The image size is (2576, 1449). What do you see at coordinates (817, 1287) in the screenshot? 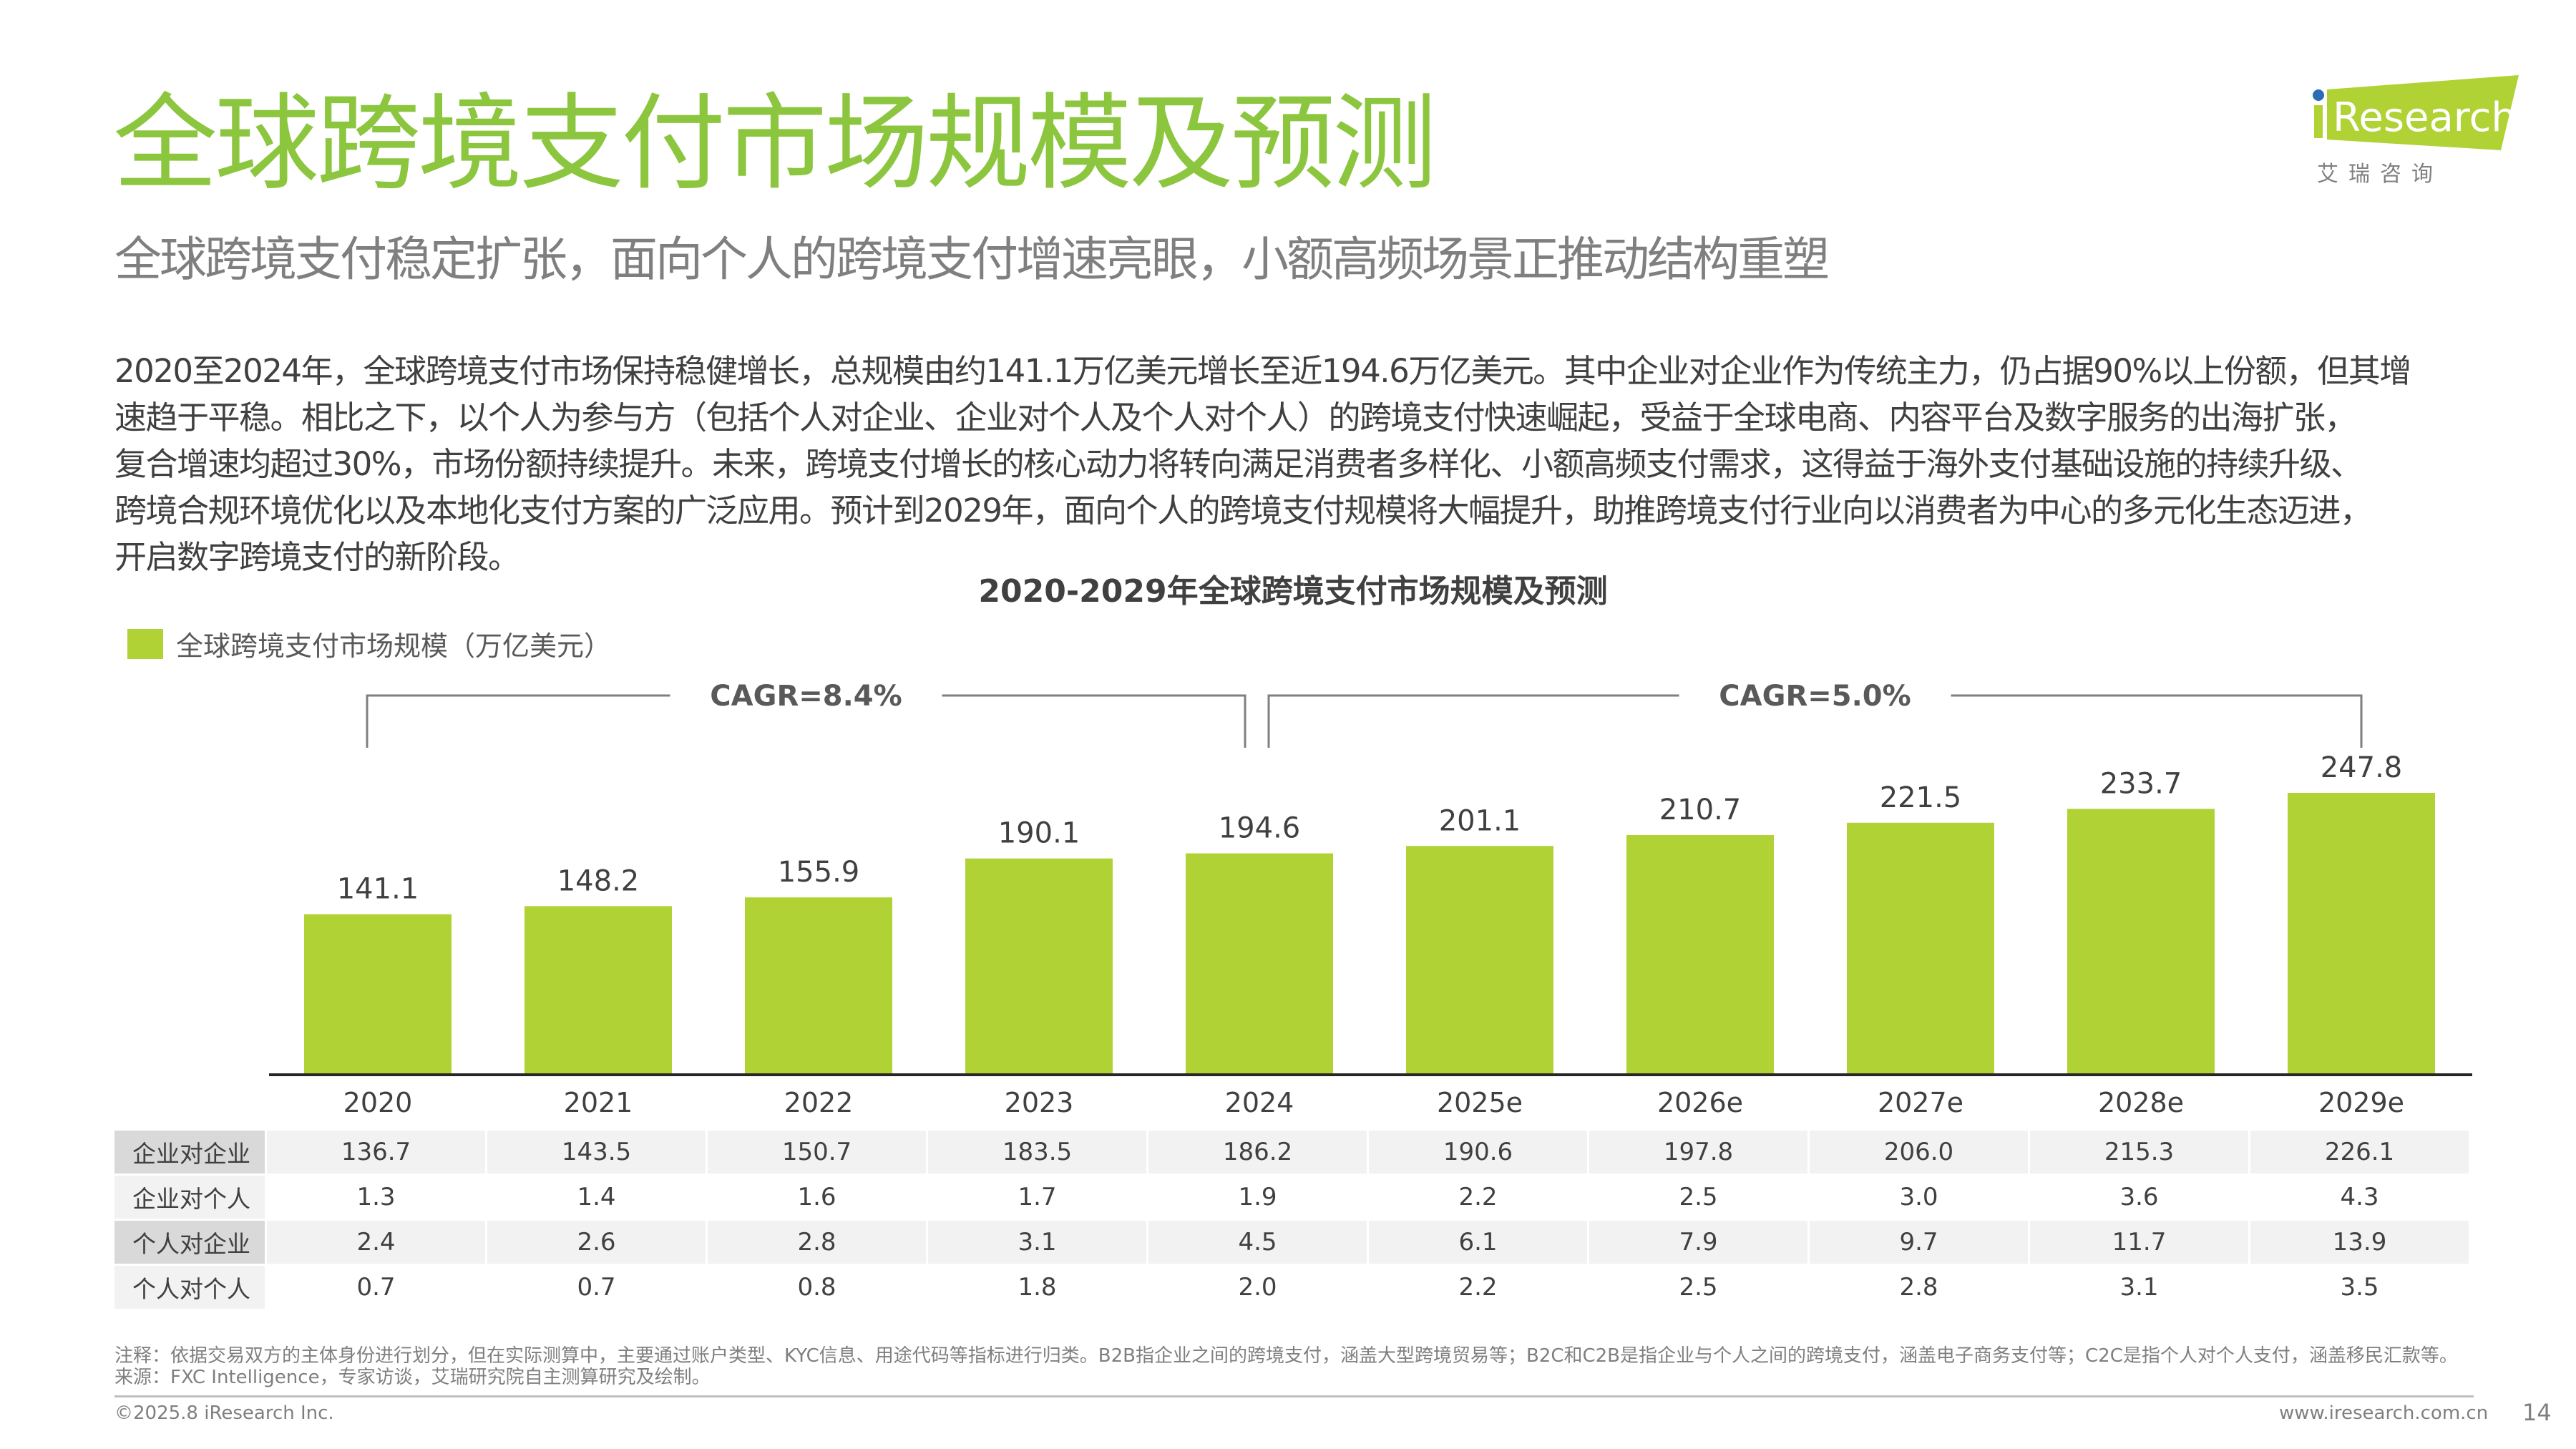
I see `table-cell: 0.8` at bounding box center [817, 1287].